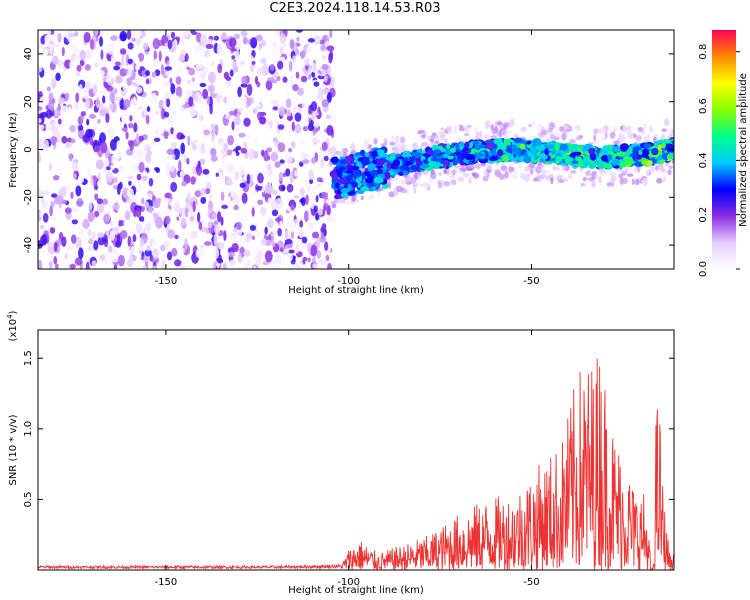  I want to click on colorbar-tick-label: 0.0, so click(703, 269).